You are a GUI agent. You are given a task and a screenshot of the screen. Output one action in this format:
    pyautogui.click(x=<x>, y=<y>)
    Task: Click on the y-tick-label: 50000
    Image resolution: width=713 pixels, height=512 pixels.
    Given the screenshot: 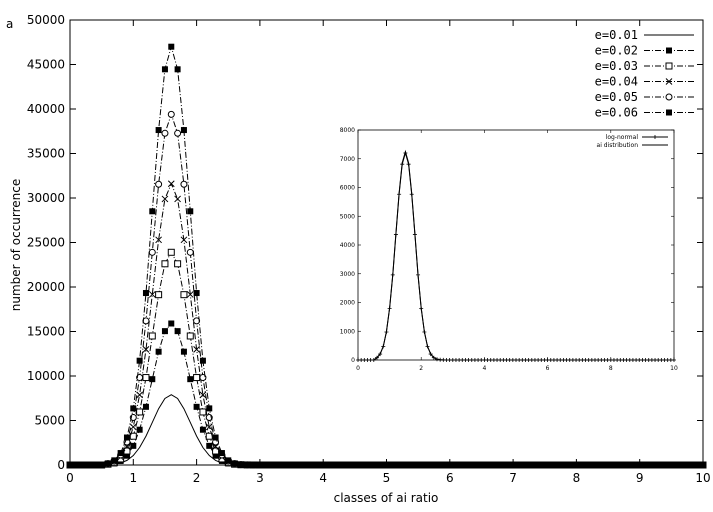 What is the action you would take?
    pyautogui.click(x=46, y=20)
    